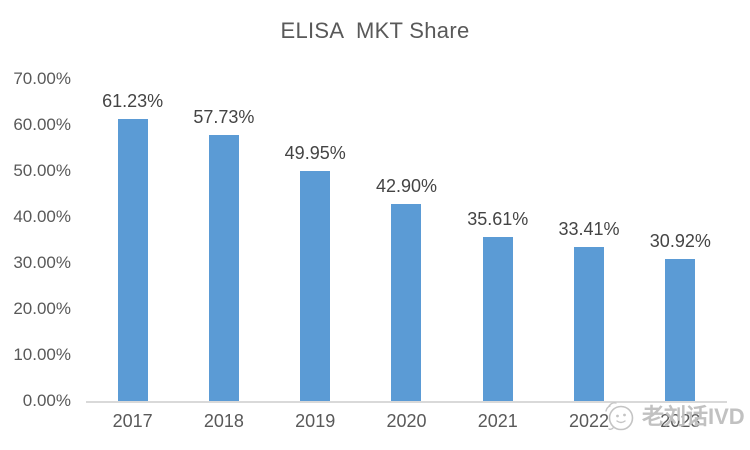  Describe the element at coordinates (375, 30) in the screenshot. I see `chart-title: ELISA MKT Share` at that location.